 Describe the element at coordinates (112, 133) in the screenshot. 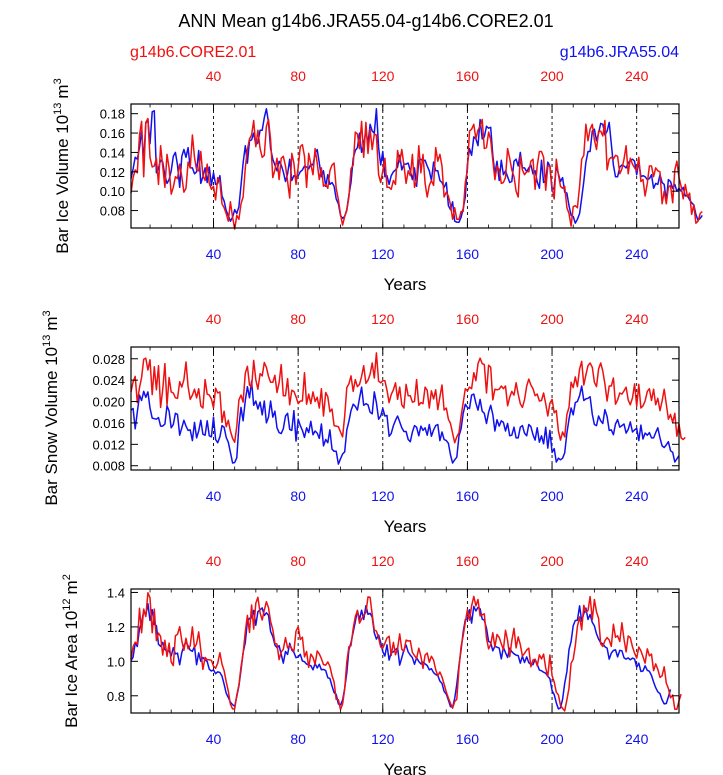

I see `y-tick-label: 0.16` at that location.